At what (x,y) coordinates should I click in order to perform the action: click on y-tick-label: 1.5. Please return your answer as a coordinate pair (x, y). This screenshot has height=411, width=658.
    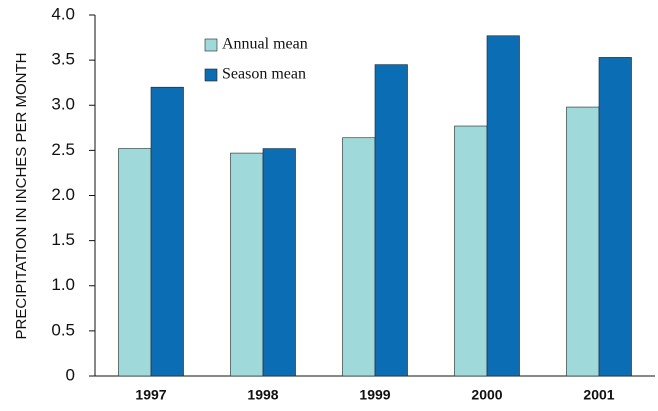
    Looking at the image, I should click on (63, 239).